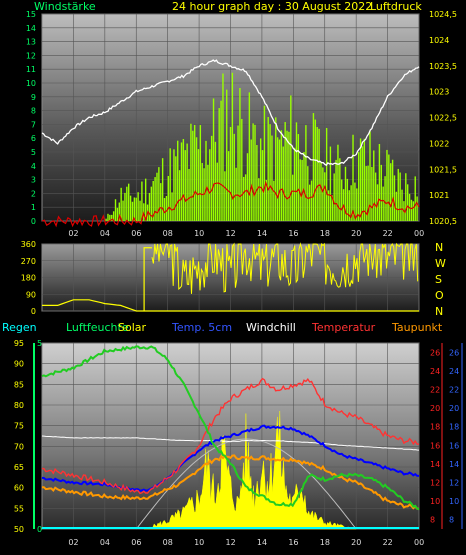 The width and height of the screenshot is (466, 555). I want to click on wind-direction-line, so click(230, 305).